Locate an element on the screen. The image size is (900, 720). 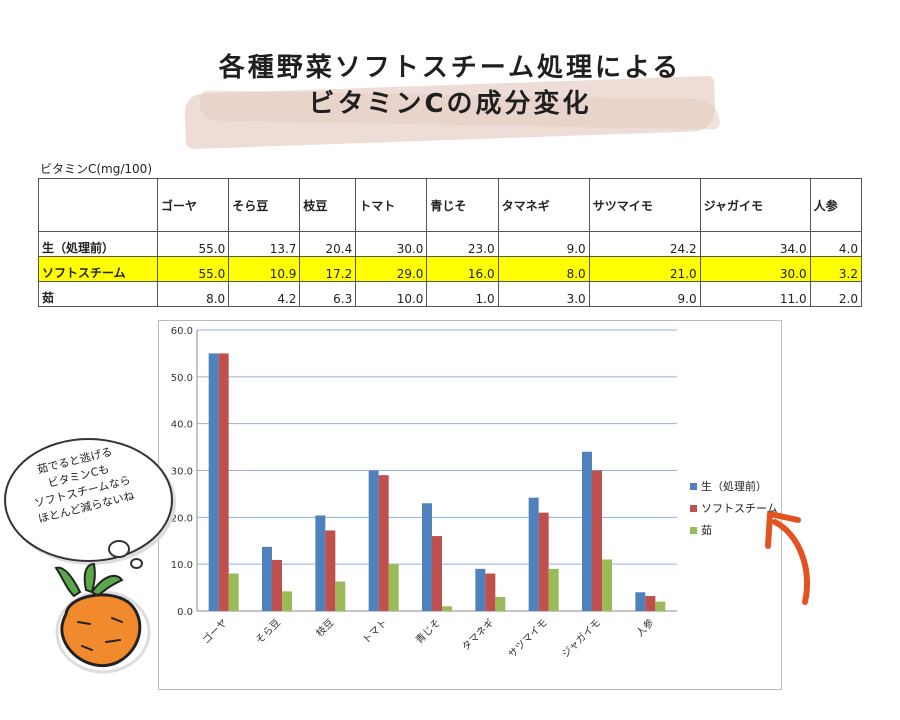
curved-arrow-icon is located at coordinates (787, 558).